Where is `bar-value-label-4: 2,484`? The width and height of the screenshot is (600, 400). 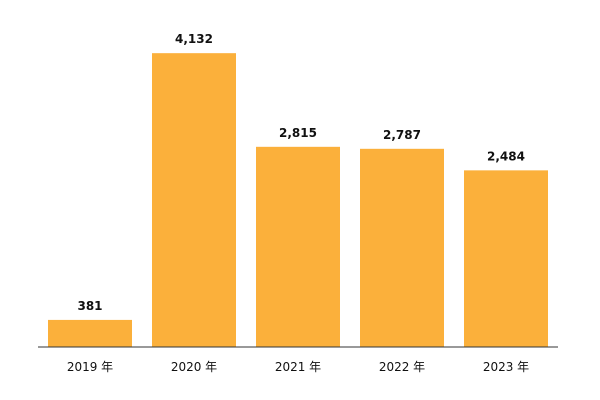
bar-value-label-4: 2,484 is located at coordinates (506, 156).